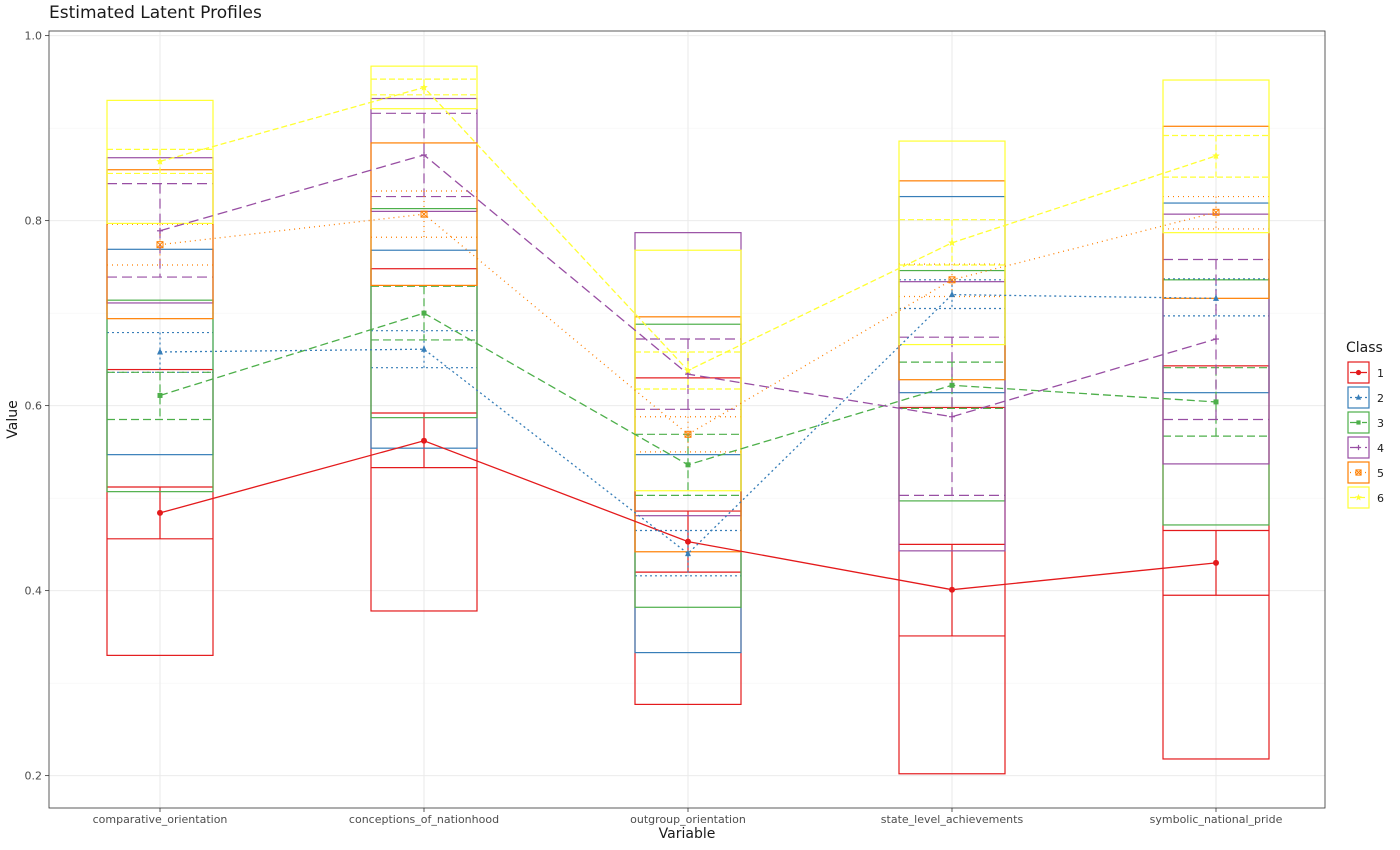 The height and width of the screenshot is (850, 1400). I want to click on legend: Class 1 2 3 4 5 6, so click(1365, 424).